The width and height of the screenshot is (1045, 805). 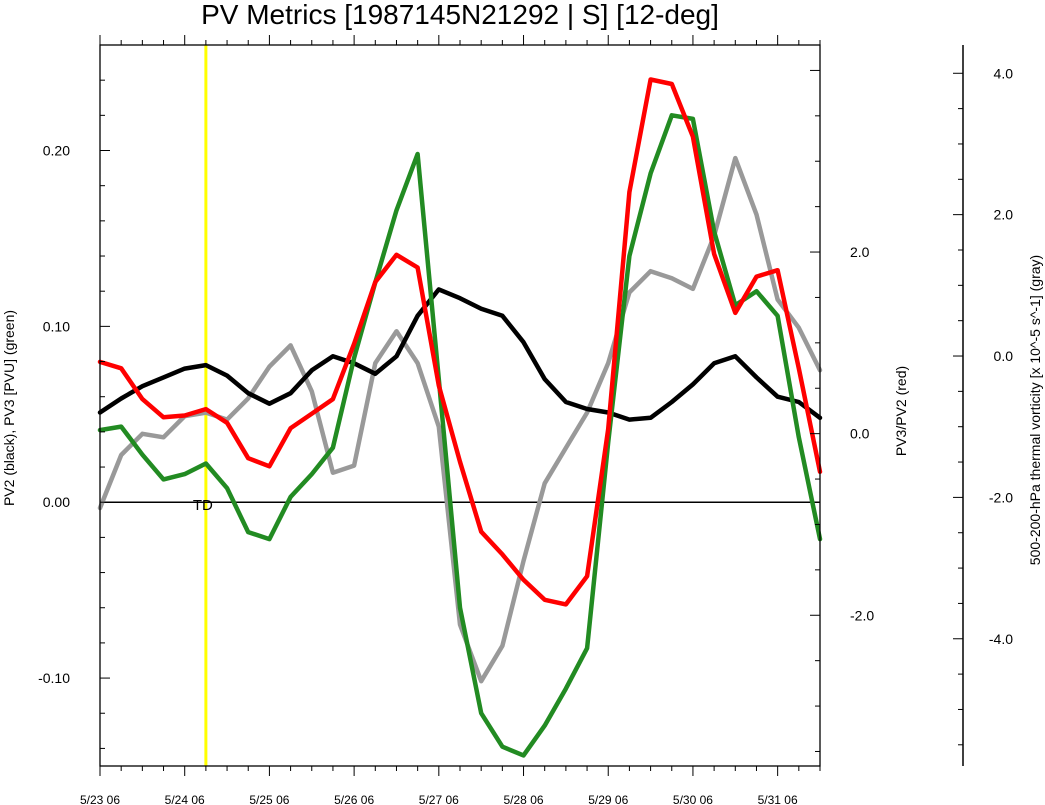 What do you see at coordinates (608, 799) in the screenshot?
I see `x-tick-label: 5/29 06` at bounding box center [608, 799].